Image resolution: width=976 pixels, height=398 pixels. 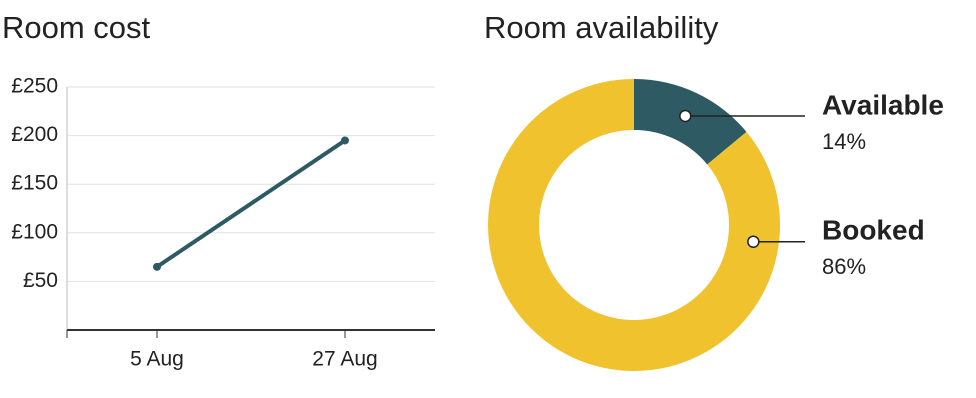 I want to click on value-label: 86%, so click(x=844, y=266).